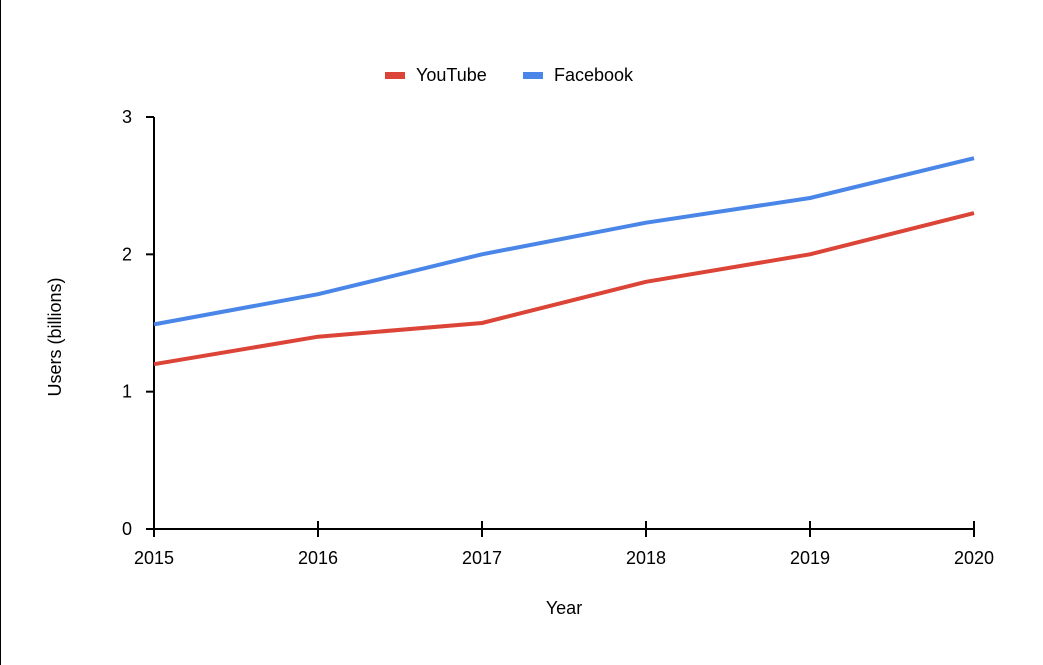  I want to click on legend-swatch-facebook, so click(533, 75).